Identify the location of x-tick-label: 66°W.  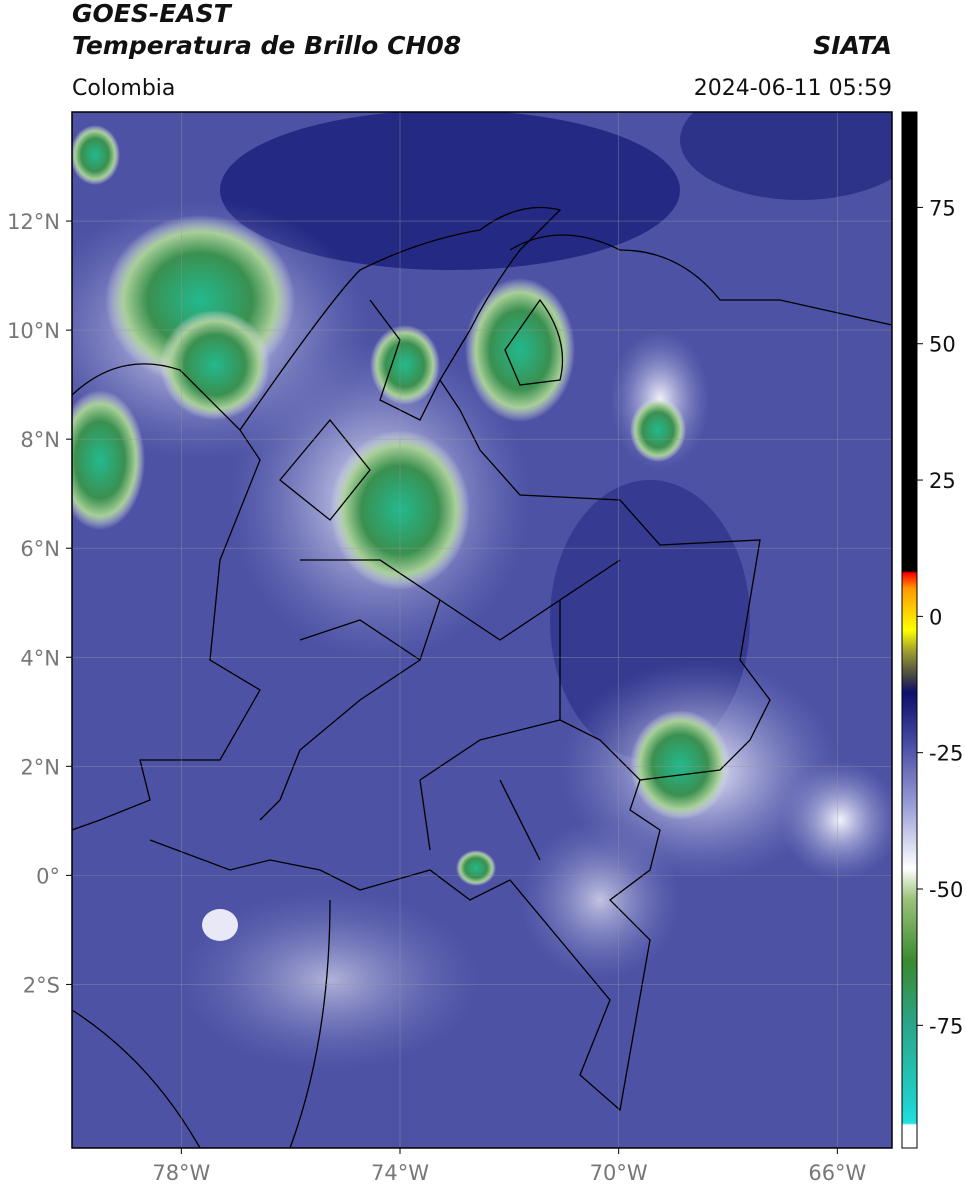
(837, 1173).